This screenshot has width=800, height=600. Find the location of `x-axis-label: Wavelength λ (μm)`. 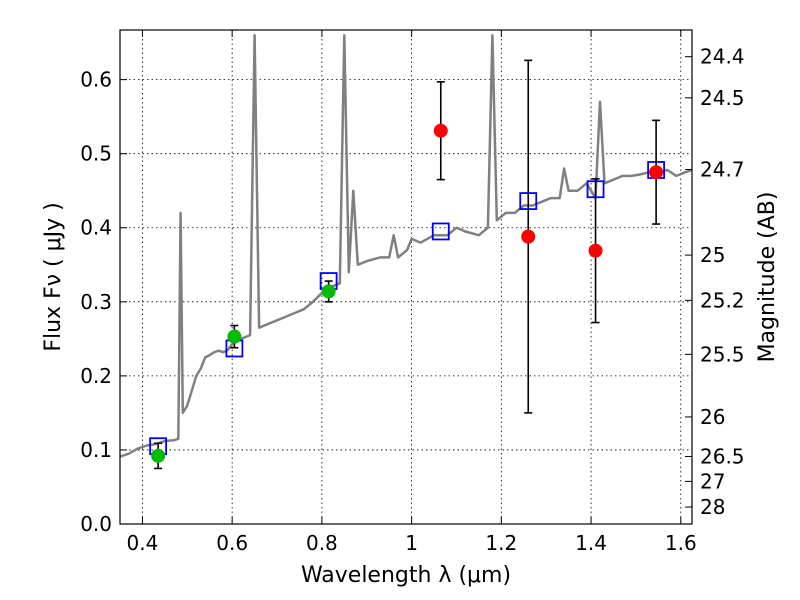

x-axis-label: Wavelength λ (μm) is located at coordinates (406, 575).